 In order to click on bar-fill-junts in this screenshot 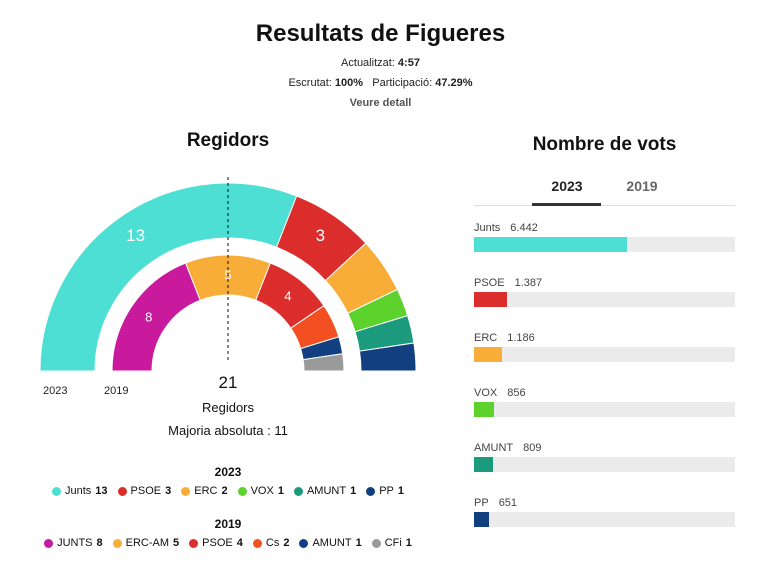, I will do `click(550, 244)`.